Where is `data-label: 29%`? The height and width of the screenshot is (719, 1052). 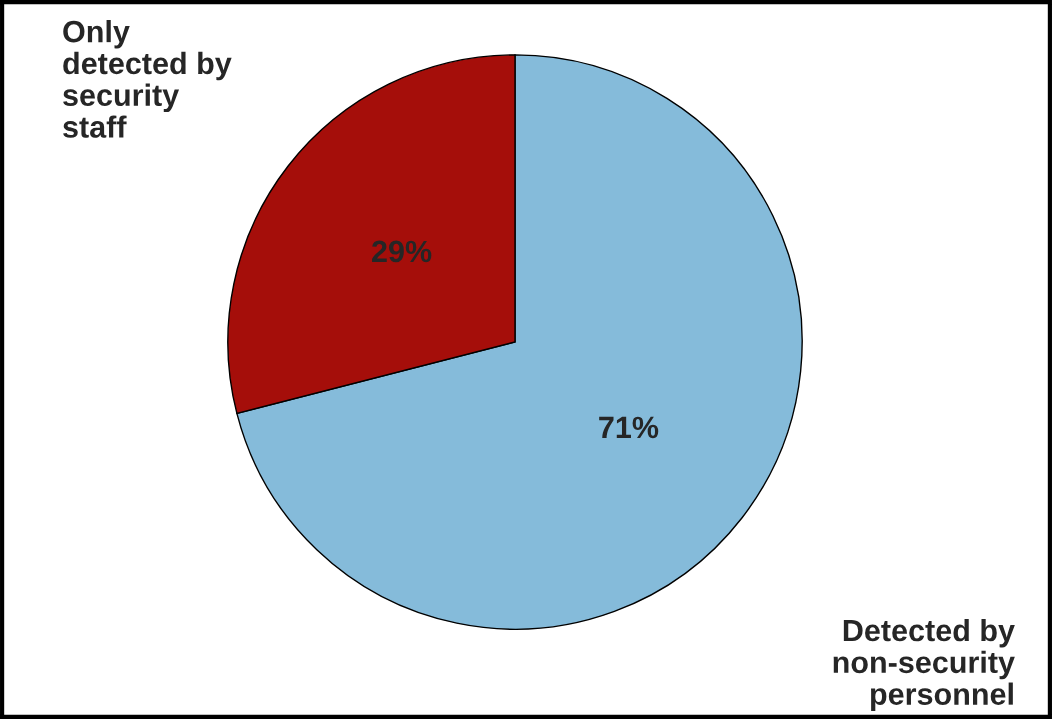 data-label: 29% is located at coordinates (402, 251).